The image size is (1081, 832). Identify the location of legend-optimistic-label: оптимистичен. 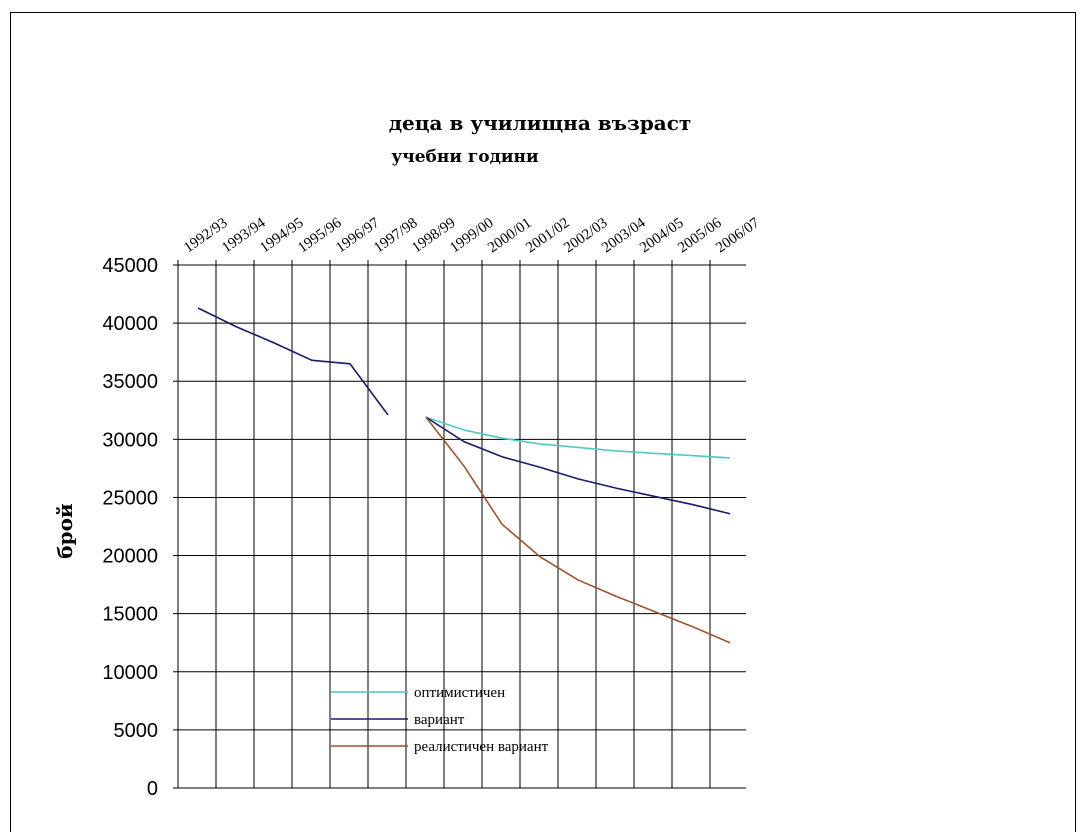
(459, 693).